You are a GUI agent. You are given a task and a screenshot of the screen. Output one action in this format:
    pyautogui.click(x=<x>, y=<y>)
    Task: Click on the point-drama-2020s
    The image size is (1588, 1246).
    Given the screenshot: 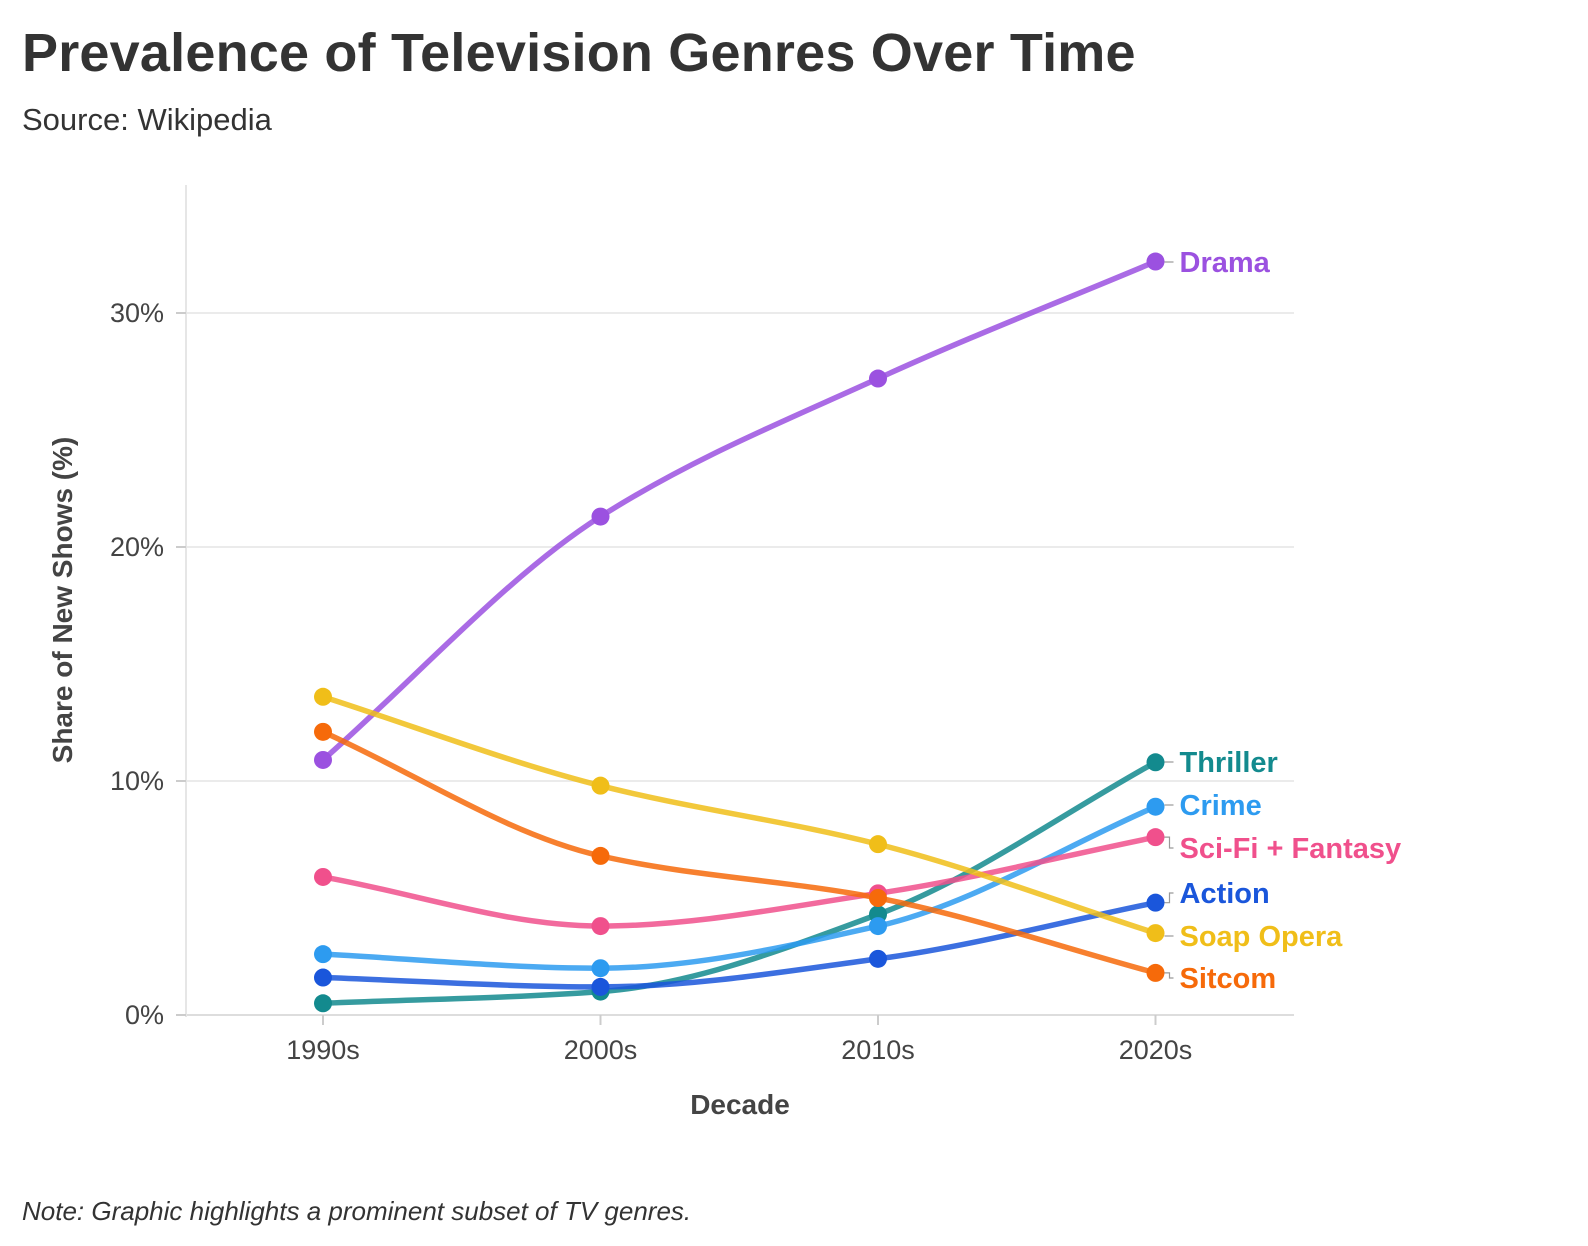 What is the action you would take?
    pyautogui.click(x=1155, y=261)
    